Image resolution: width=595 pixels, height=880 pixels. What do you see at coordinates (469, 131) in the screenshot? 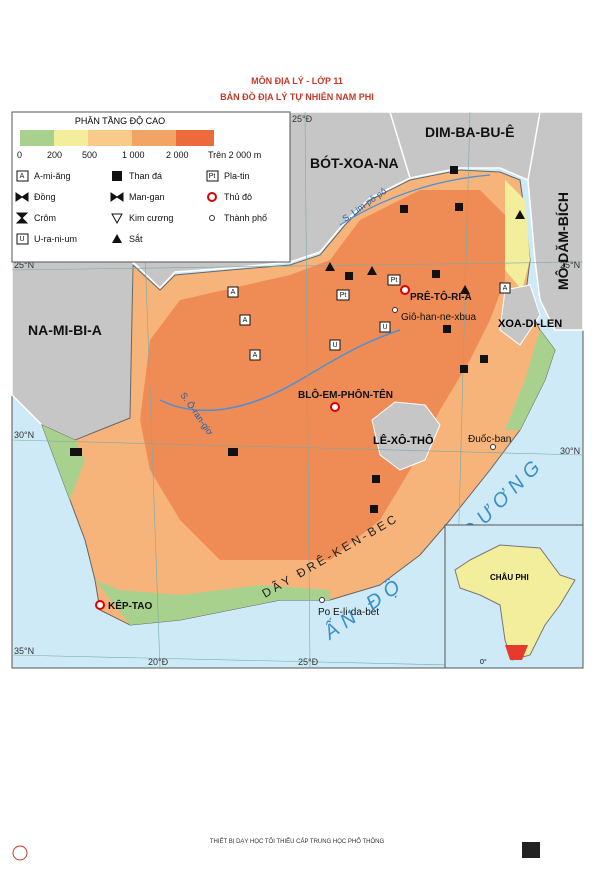
I see `country-label: DIM-BA-BU-Ê` at bounding box center [469, 131].